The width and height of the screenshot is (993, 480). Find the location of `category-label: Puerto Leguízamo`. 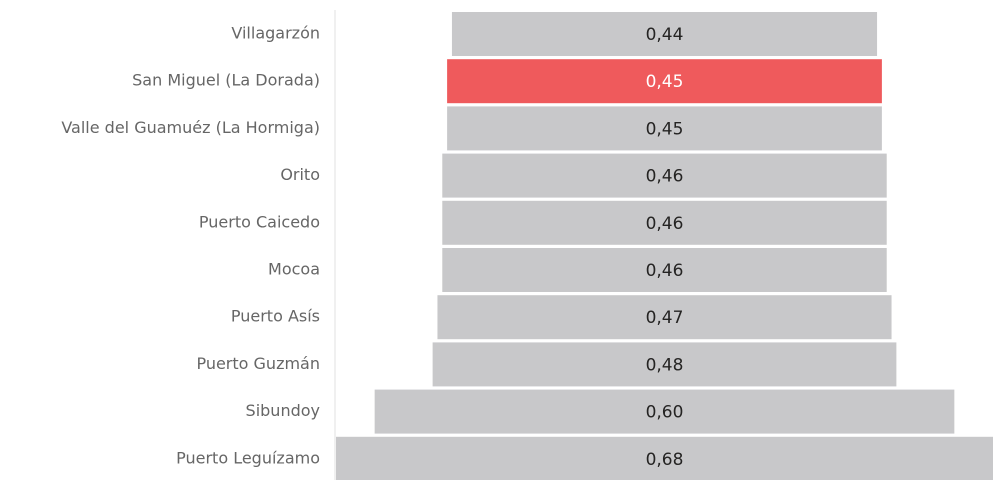

category-label: Puerto Leguízamo is located at coordinates (248, 457).